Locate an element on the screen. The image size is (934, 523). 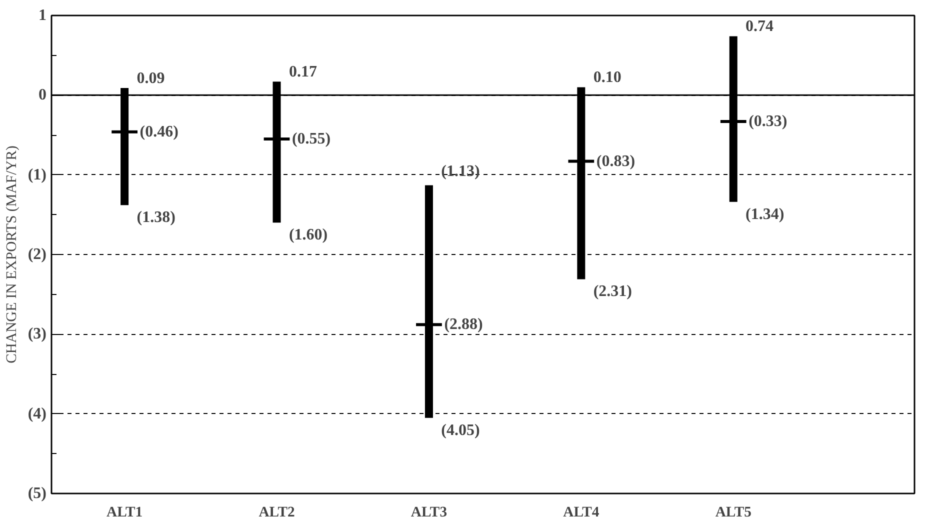
annotation: (4.05) is located at coordinates (460, 430).